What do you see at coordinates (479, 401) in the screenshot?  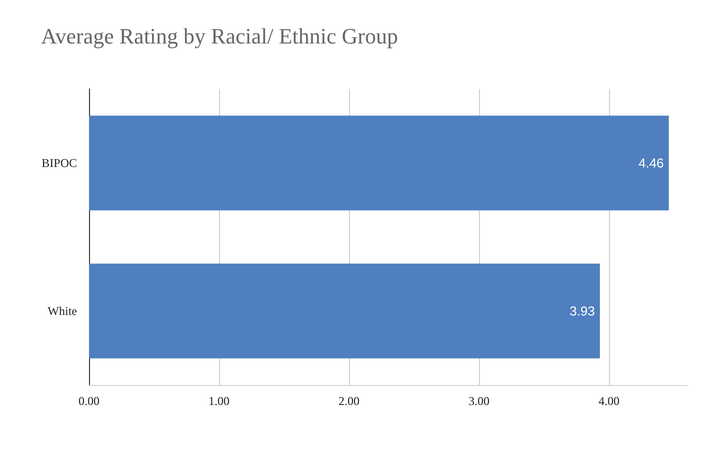 I see `x-tick-label: 3.00` at bounding box center [479, 401].